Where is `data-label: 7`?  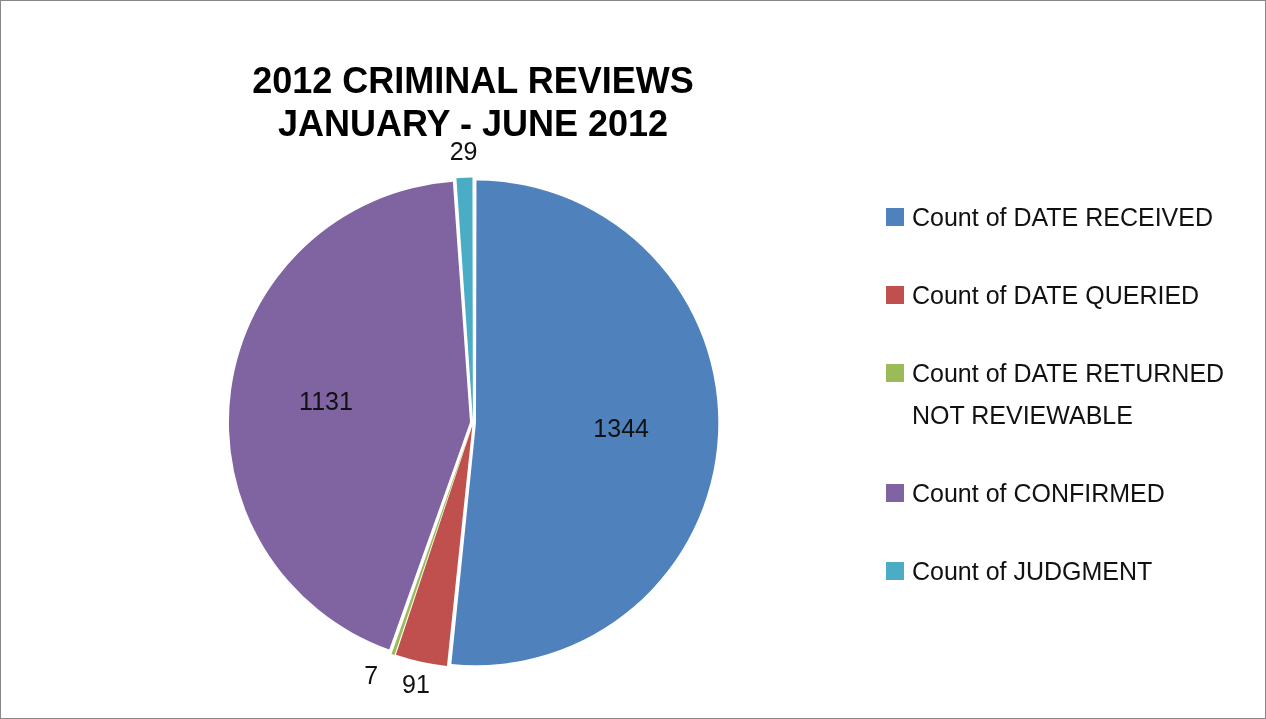
data-label: 7 is located at coordinates (371, 675).